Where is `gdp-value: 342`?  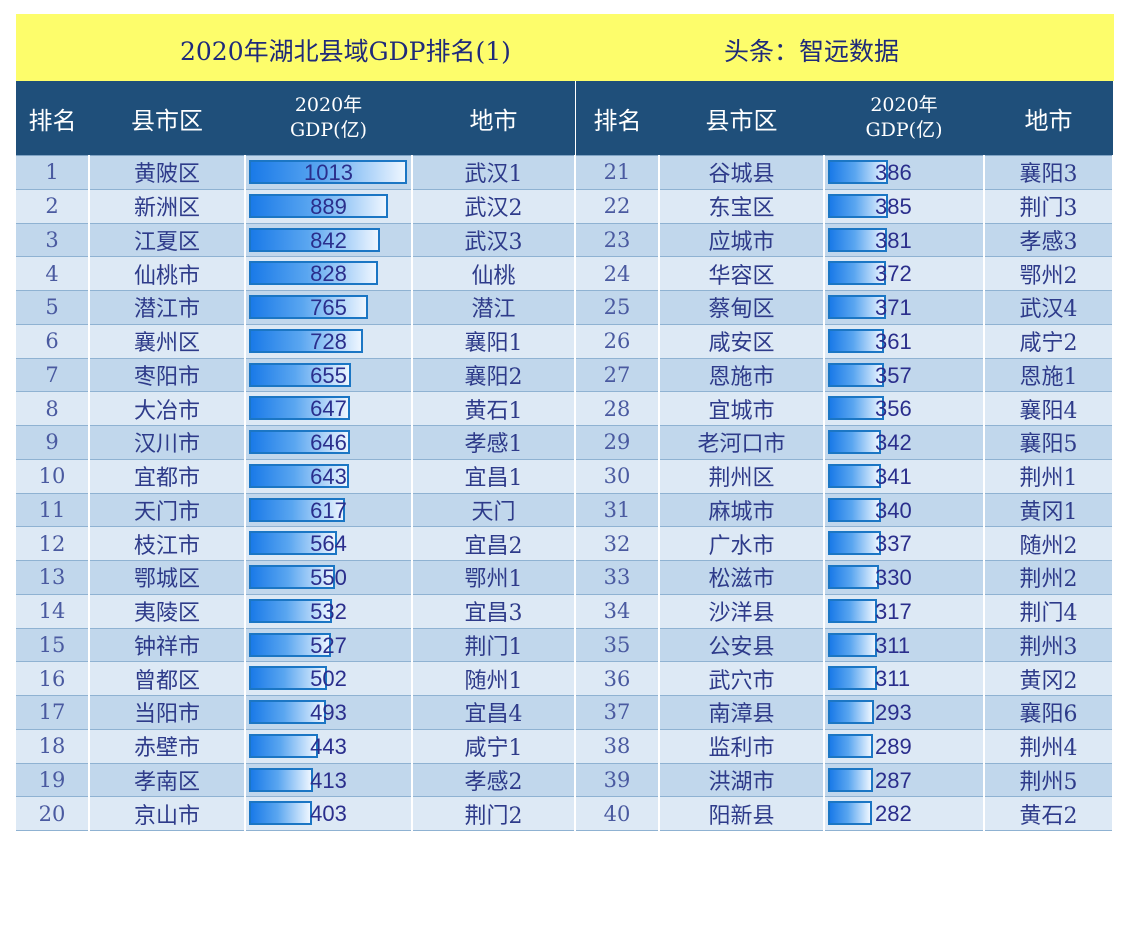
gdp-value: 342 is located at coordinates (893, 442).